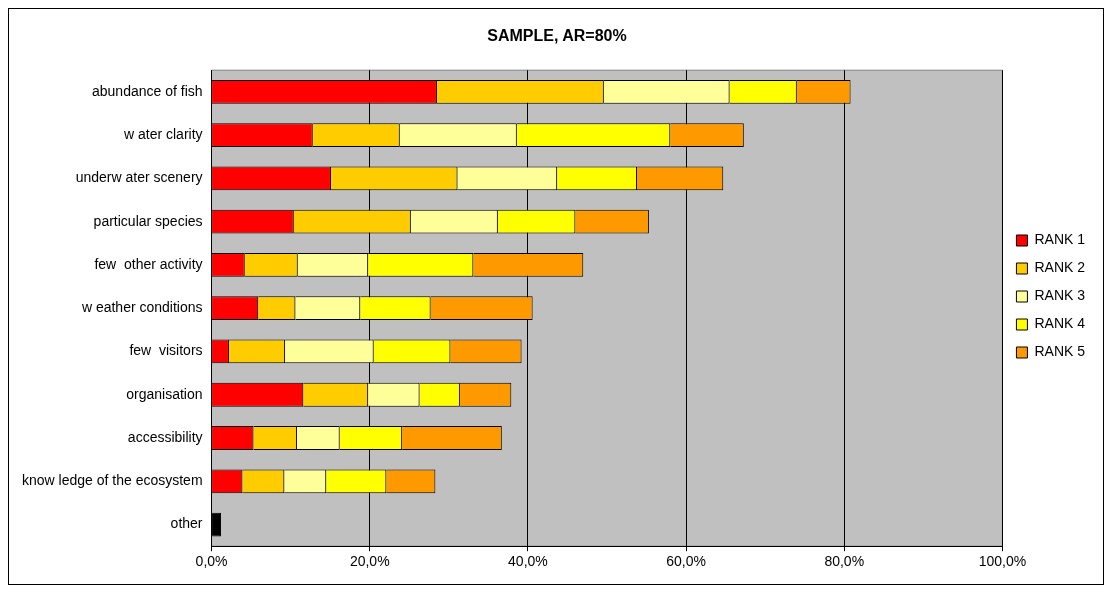 This screenshot has height=593, width=1112. Describe the element at coordinates (686, 561) in the screenshot. I see `x-tick-label: 60,0%` at that location.